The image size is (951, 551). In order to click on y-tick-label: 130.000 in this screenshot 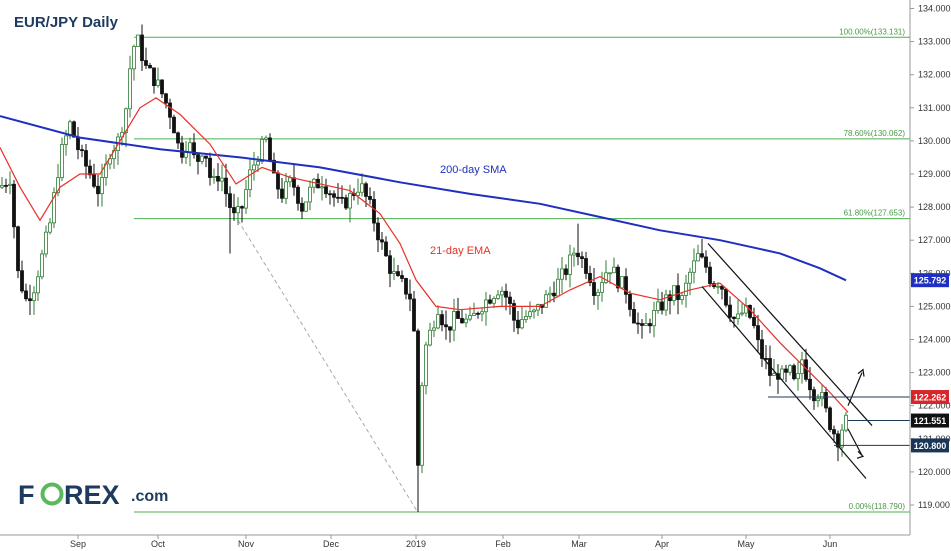, I will do `click(934, 141)`.